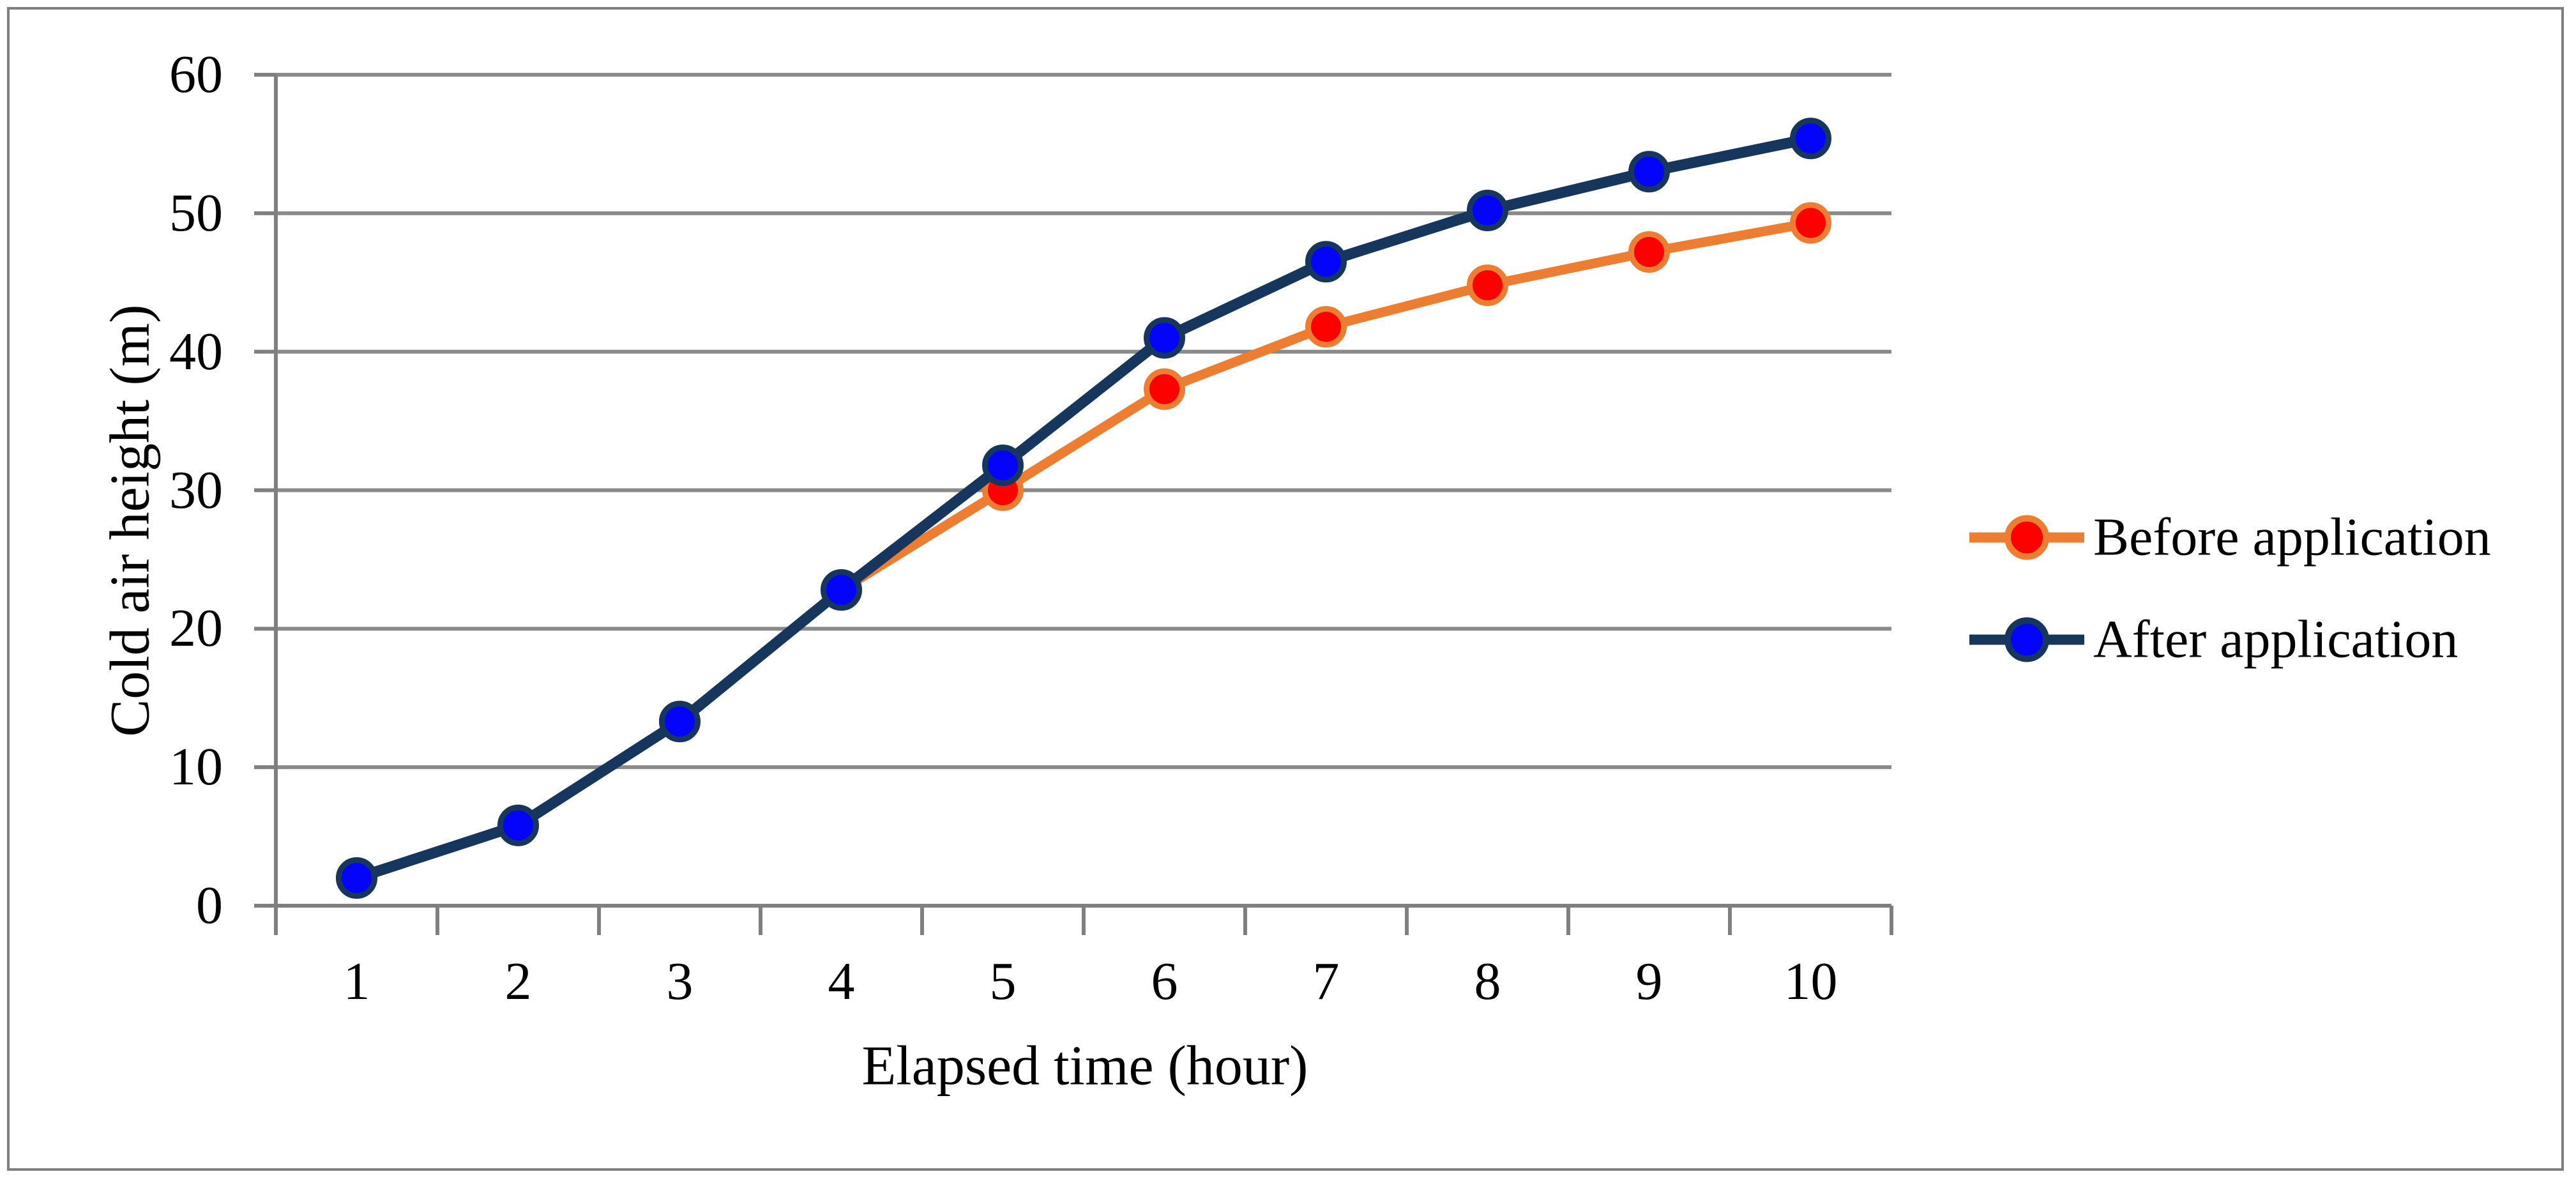 The height and width of the screenshot is (1181, 2576). What do you see at coordinates (196, 628) in the screenshot?
I see `y-tick-label-20: 20` at bounding box center [196, 628].